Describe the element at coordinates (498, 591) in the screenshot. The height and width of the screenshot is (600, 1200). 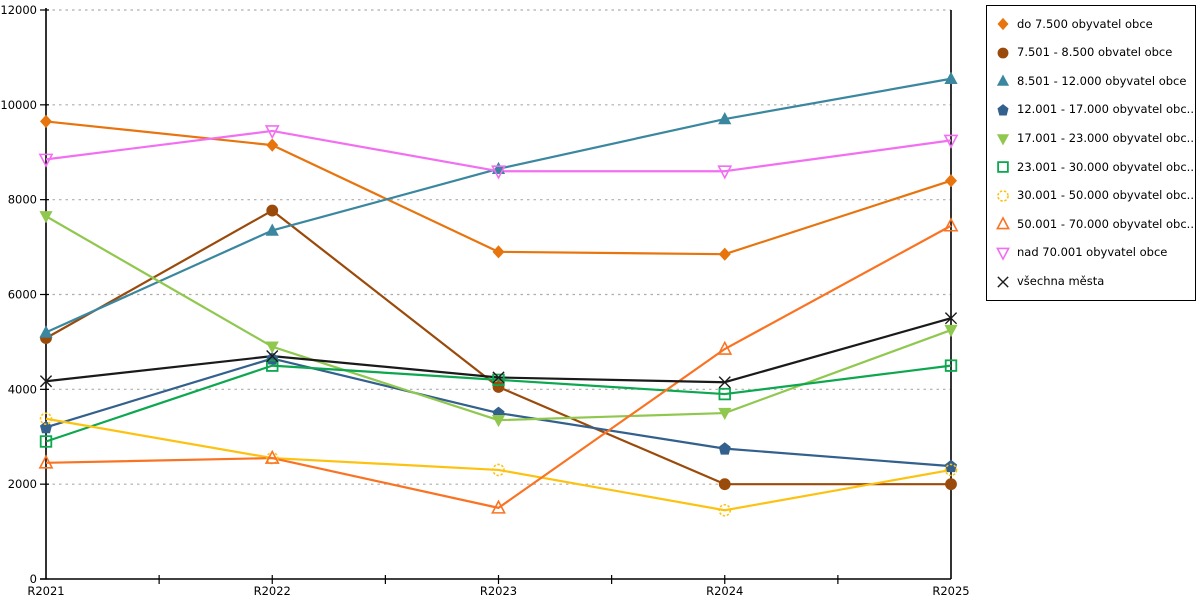
I see `x-tick-label: R2023` at that location.